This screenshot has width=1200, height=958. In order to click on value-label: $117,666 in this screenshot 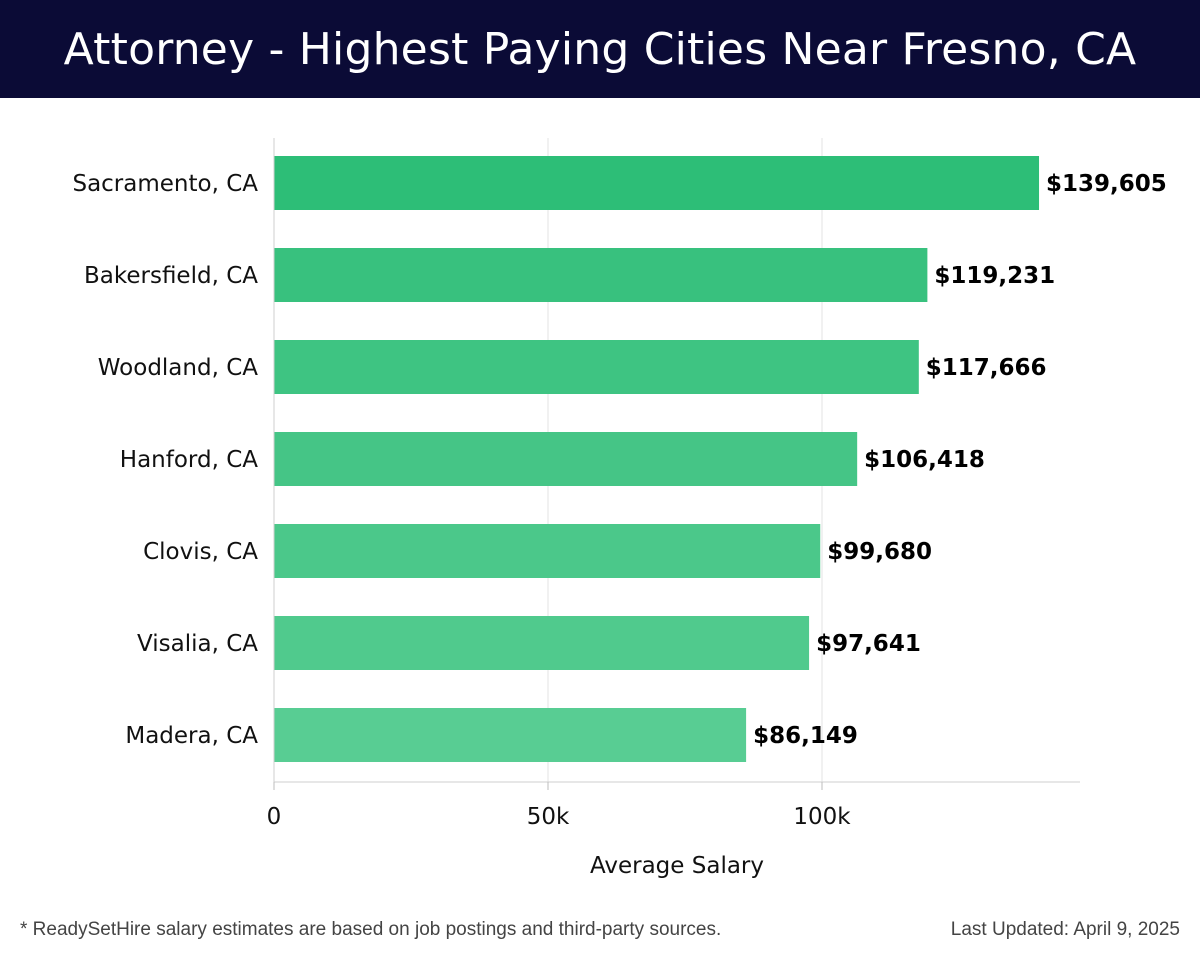, I will do `click(986, 368)`.